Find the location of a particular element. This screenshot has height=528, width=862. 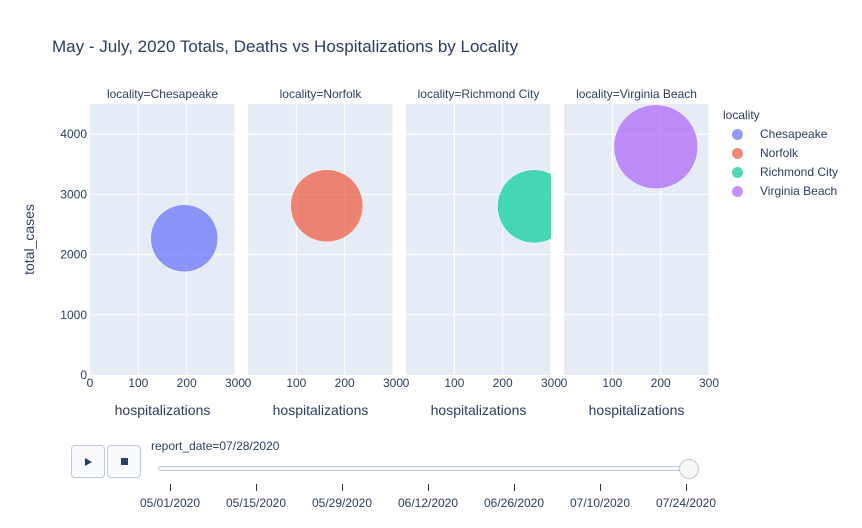

slider-current-label: report_date=07/28/2020 is located at coordinates (215, 446).